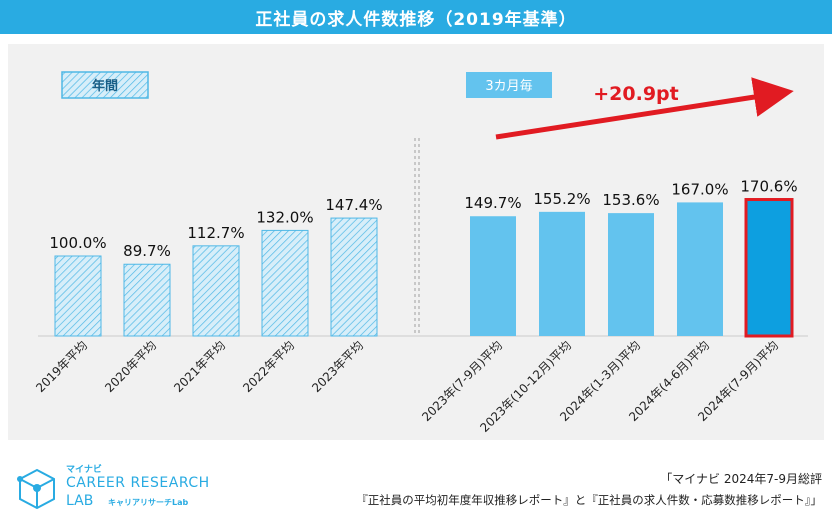 This screenshot has width=832, height=521. Describe the element at coordinates (61, 366) in the screenshot. I see `x-tick-label: 2019年平均` at that location.